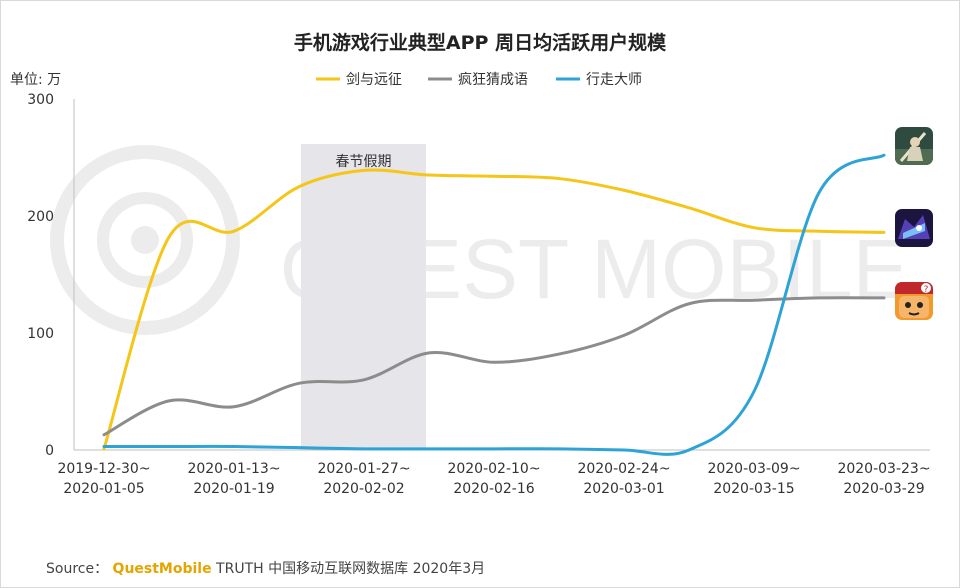 The height and width of the screenshot is (588, 960). What do you see at coordinates (493, 489) in the screenshot?
I see `x-tick-label: 2020-02-16` at bounding box center [493, 489].